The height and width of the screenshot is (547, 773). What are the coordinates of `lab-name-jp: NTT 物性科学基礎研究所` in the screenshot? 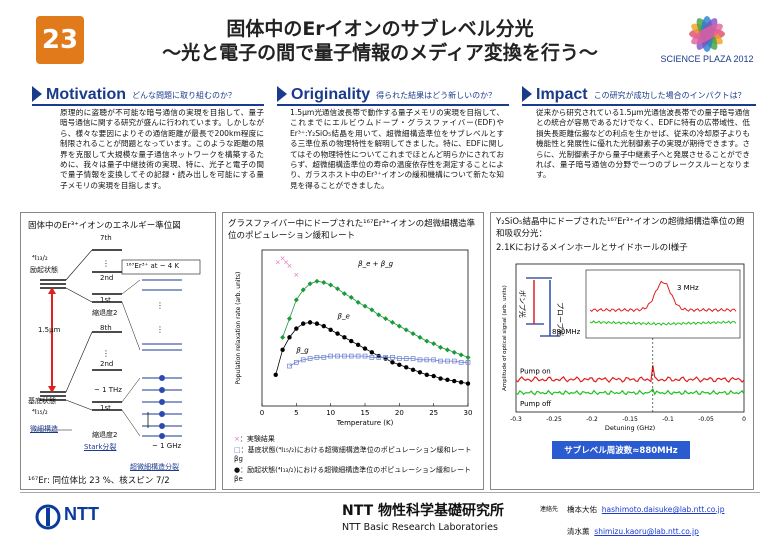 It's located at (423, 511).